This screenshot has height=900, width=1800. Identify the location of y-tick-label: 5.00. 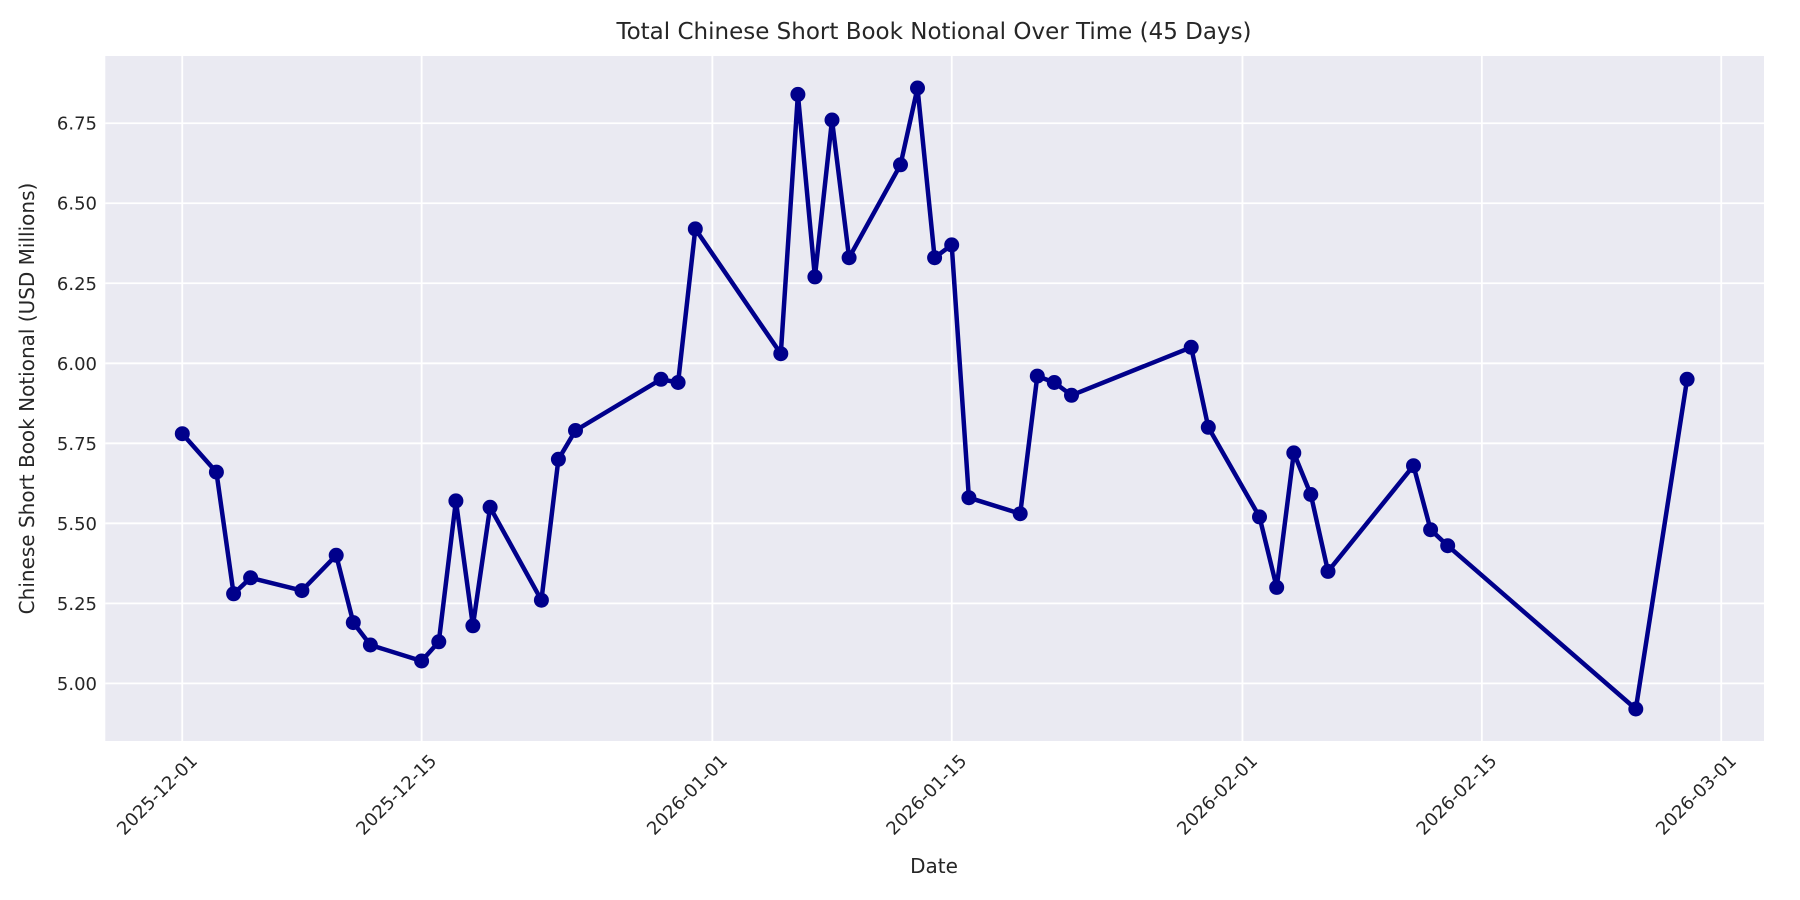
(77, 684).